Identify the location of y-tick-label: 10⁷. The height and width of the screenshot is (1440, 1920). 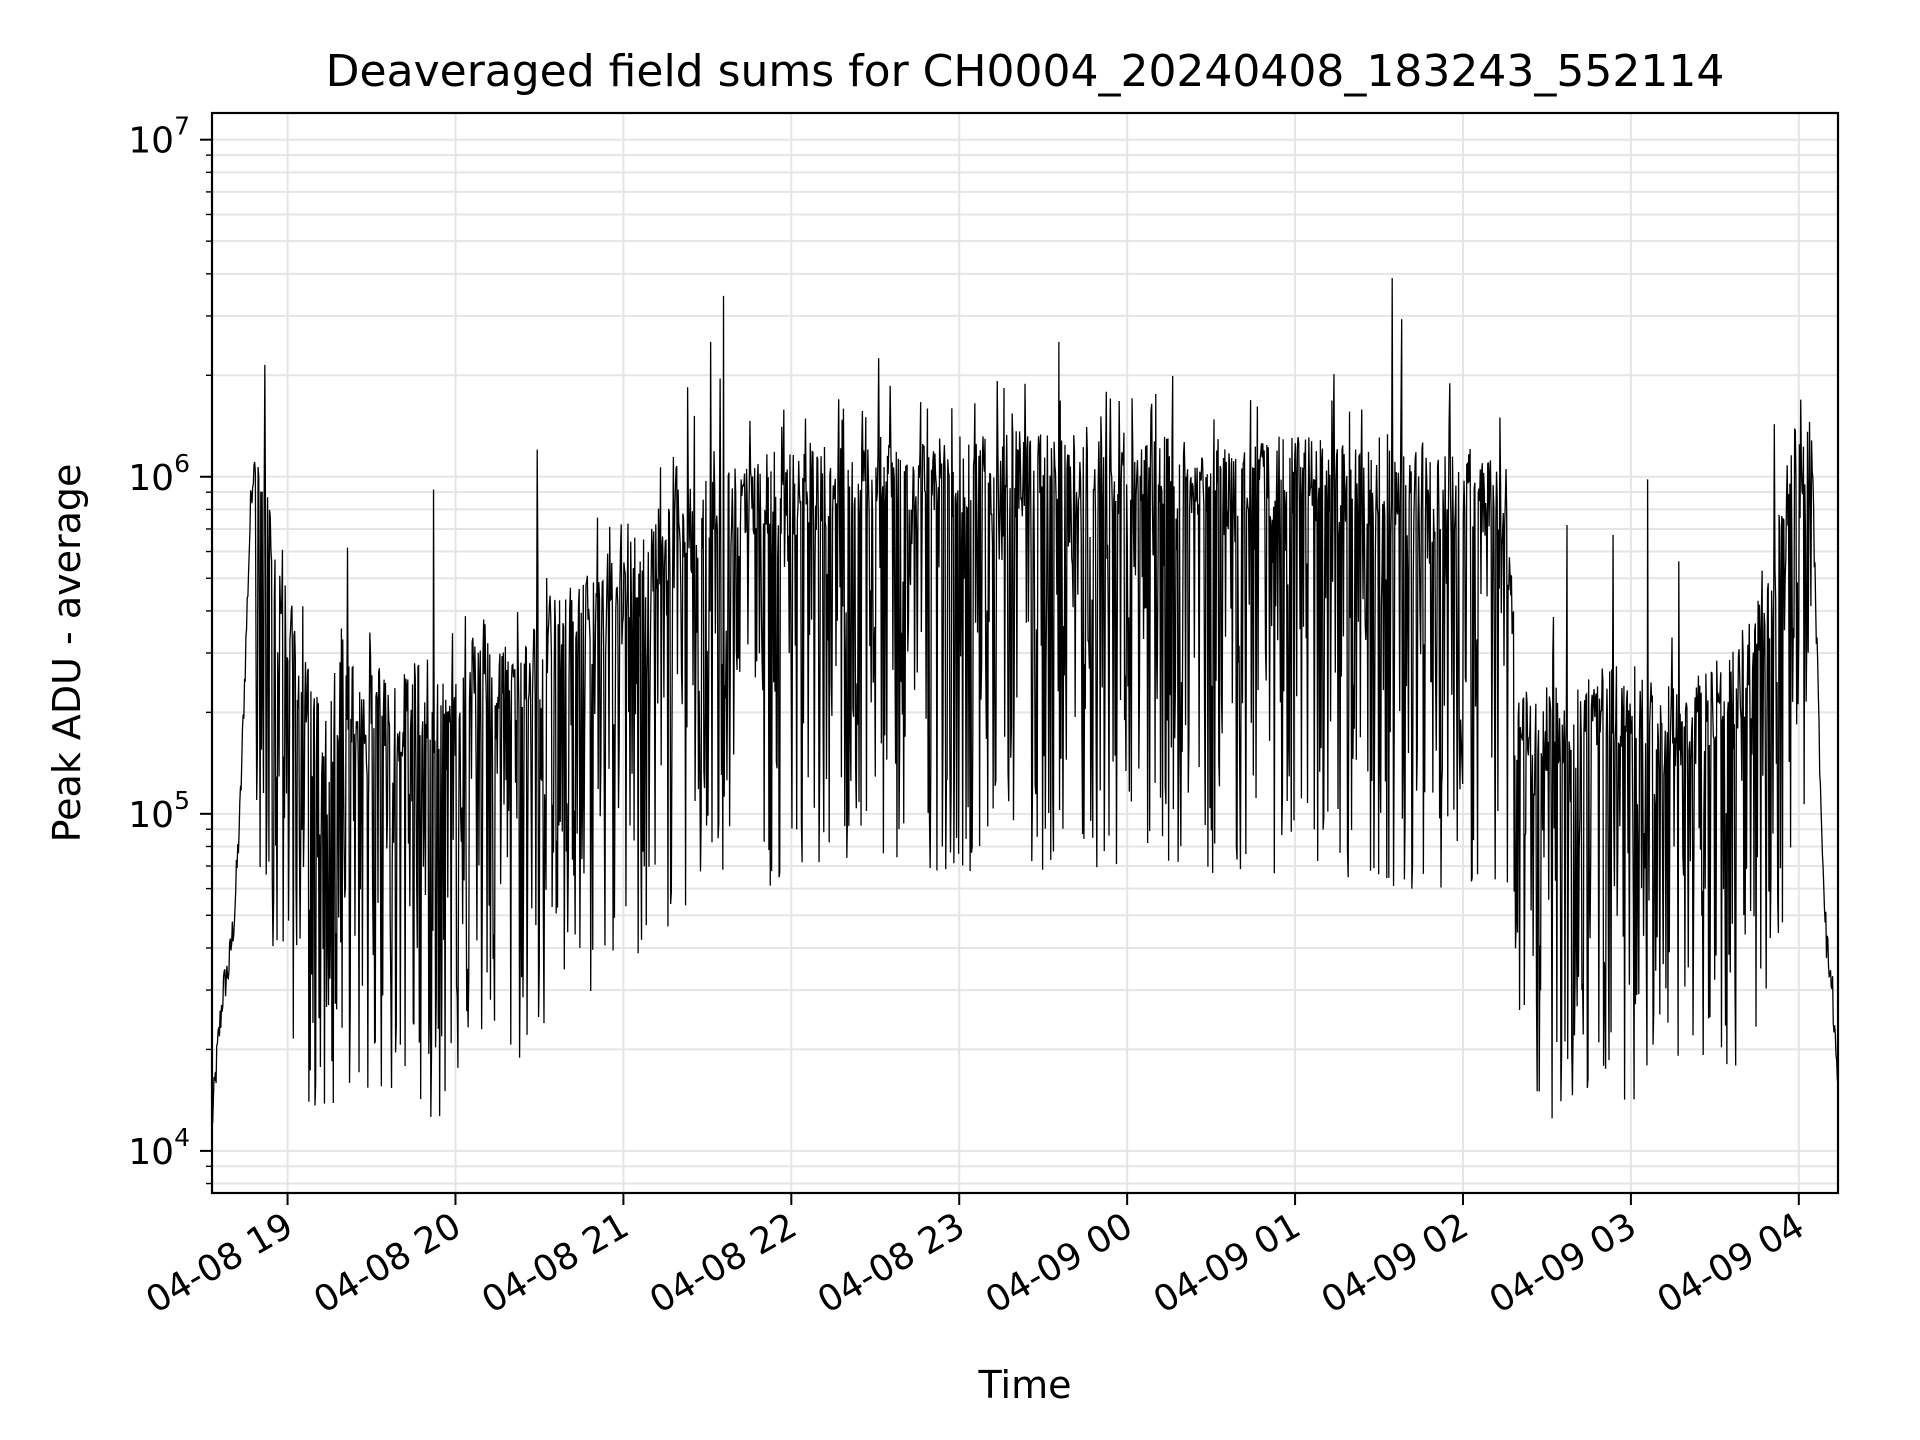
(159, 137).